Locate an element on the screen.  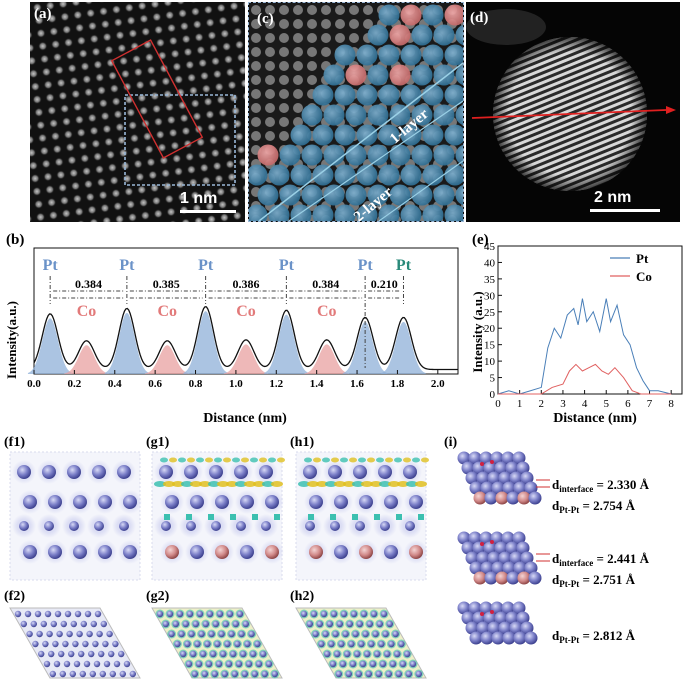
panel-a-label: (a) is located at coordinates (43, 14).